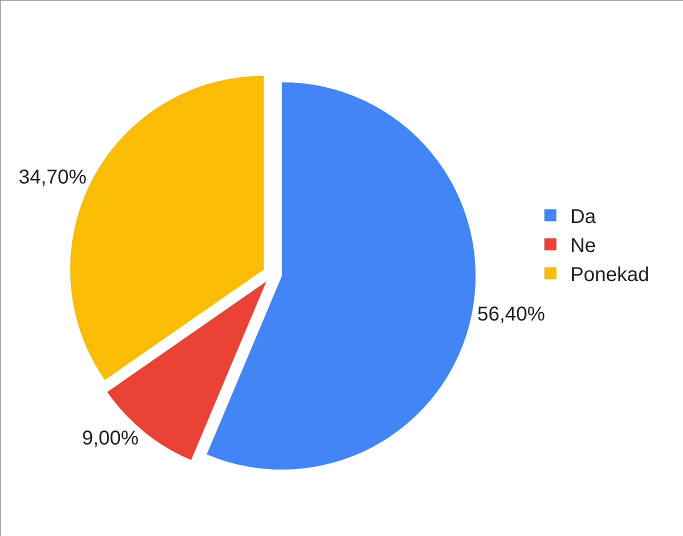  What do you see at coordinates (511, 315) in the screenshot?
I see `data-label: 56,40%` at bounding box center [511, 315].